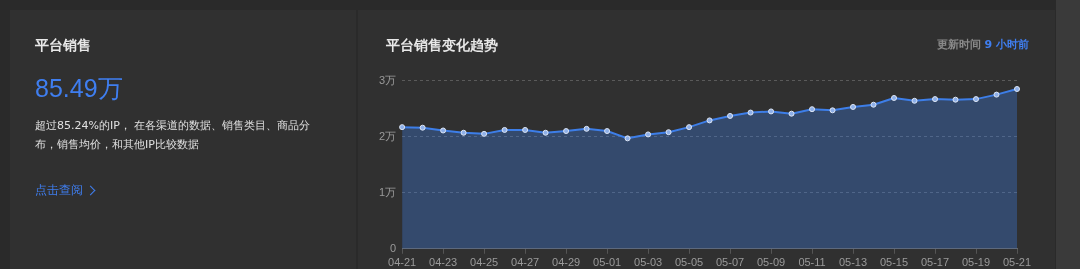  Describe the element at coordinates (525, 262) in the screenshot. I see `x-tick-label: 04-27` at that location.